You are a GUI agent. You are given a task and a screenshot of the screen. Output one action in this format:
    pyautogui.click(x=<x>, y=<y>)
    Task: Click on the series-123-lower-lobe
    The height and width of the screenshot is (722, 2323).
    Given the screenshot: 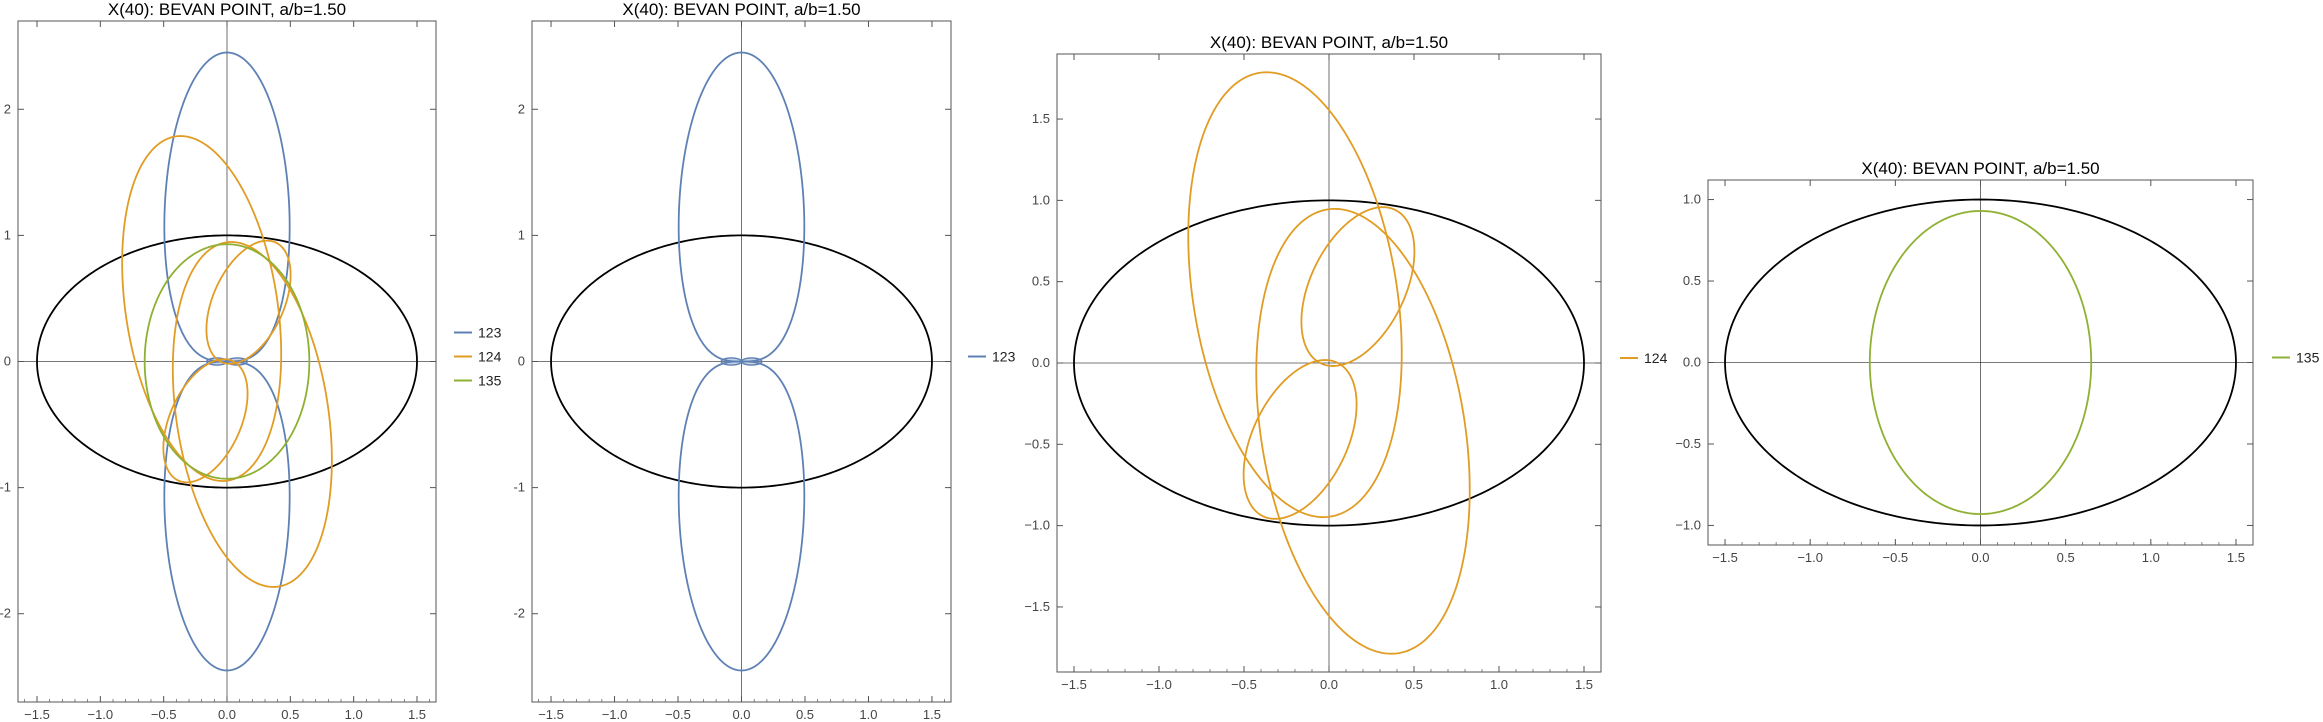 What is the action you would take?
    pyautogui.click(x=741, y=516)
    